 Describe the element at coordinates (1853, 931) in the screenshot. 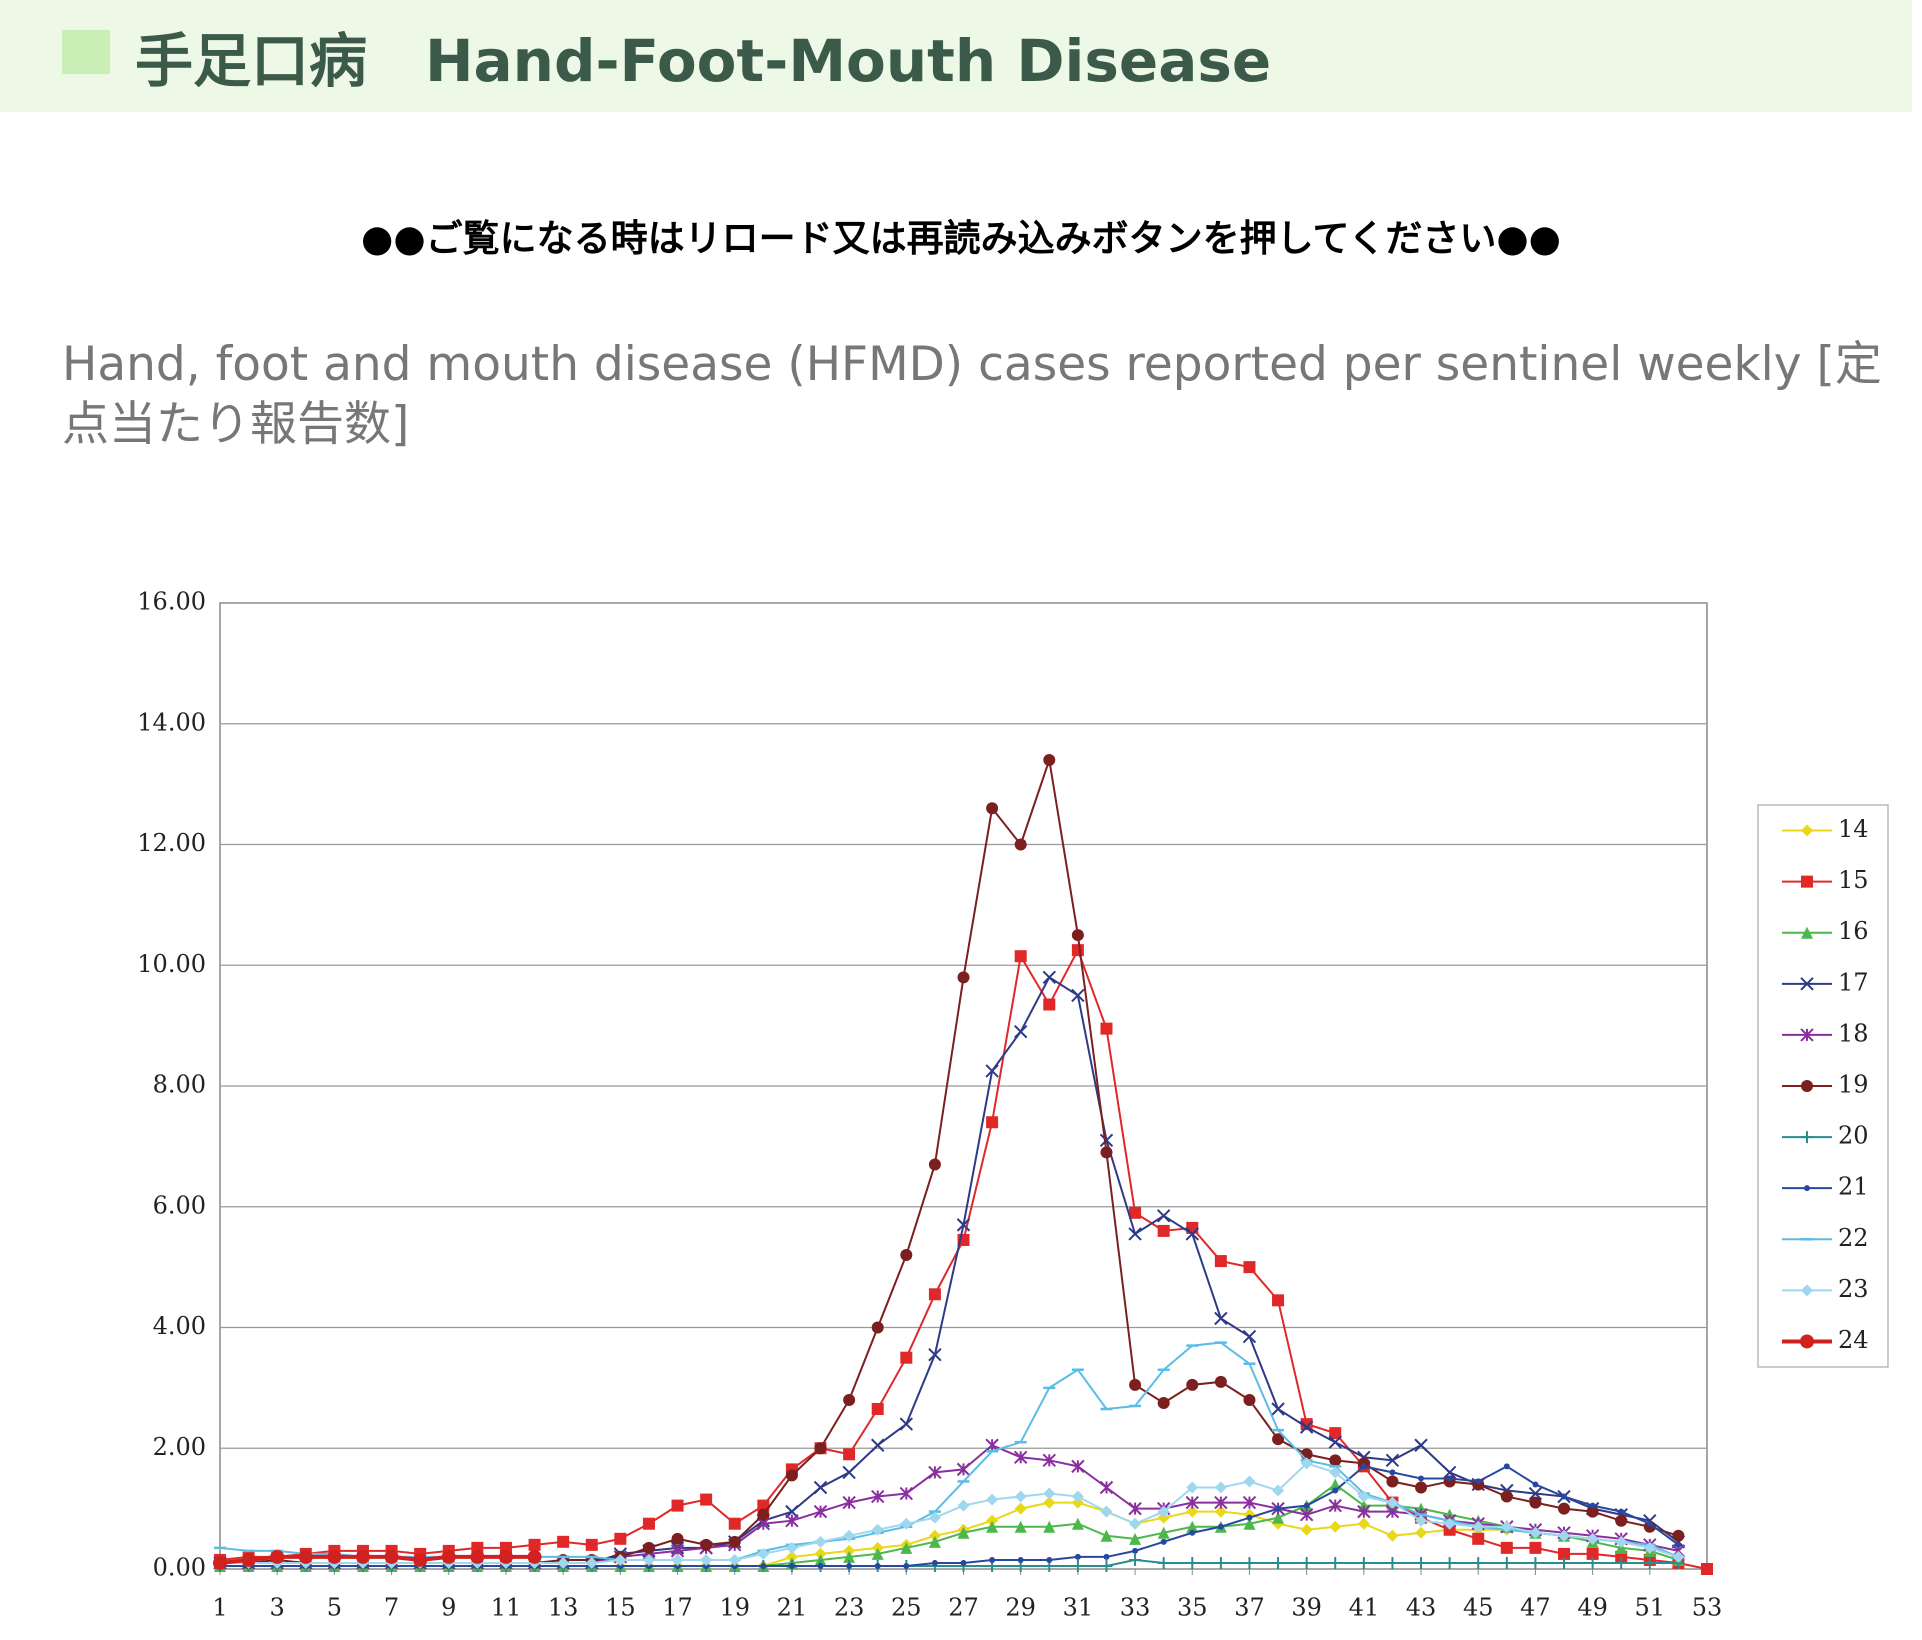

I see `legend-label: 16` at that location.